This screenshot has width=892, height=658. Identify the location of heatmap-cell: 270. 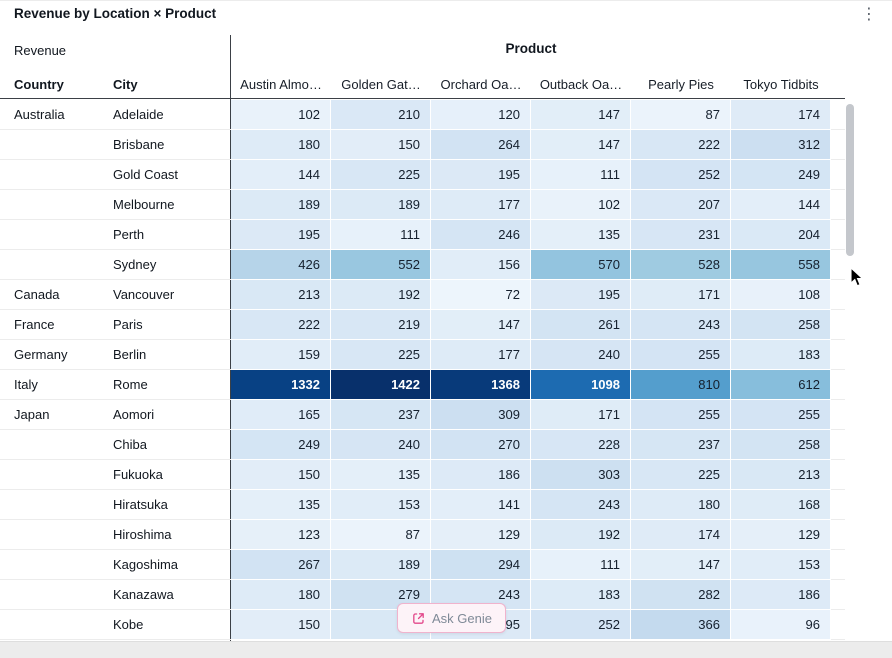
(481, 445).